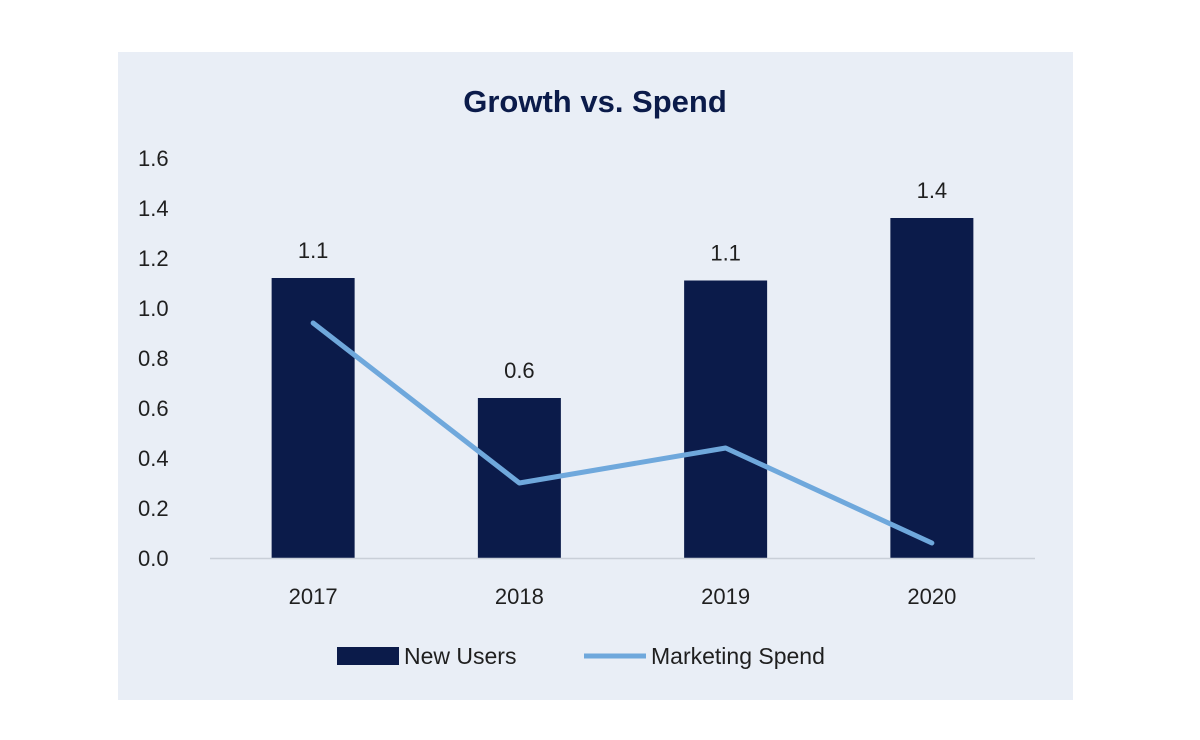 This screenshot has width=1200, height=740. I want to click on y-tick-label: 1.0, so click(153, 308).